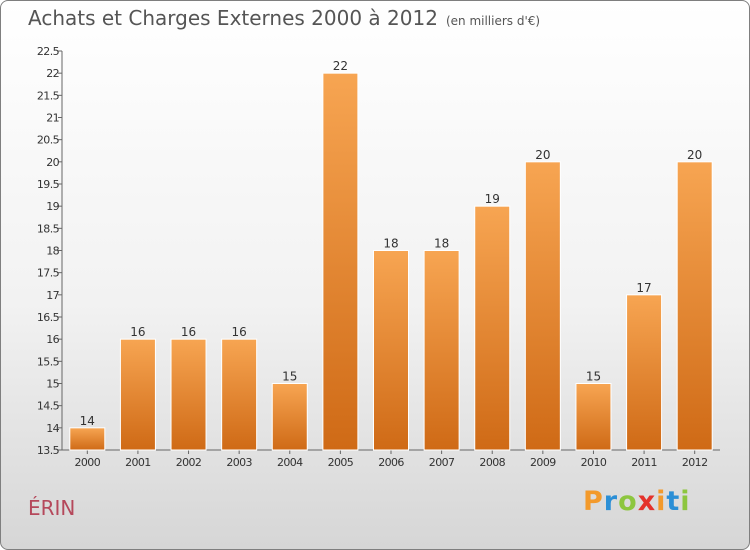 Image resolution: width=750 pixels, height=550 pixels. What do you see at coordinates (239, 462) in the screenshot?
I see `x-tick-label: 2003` at bounding box center [239, 462].